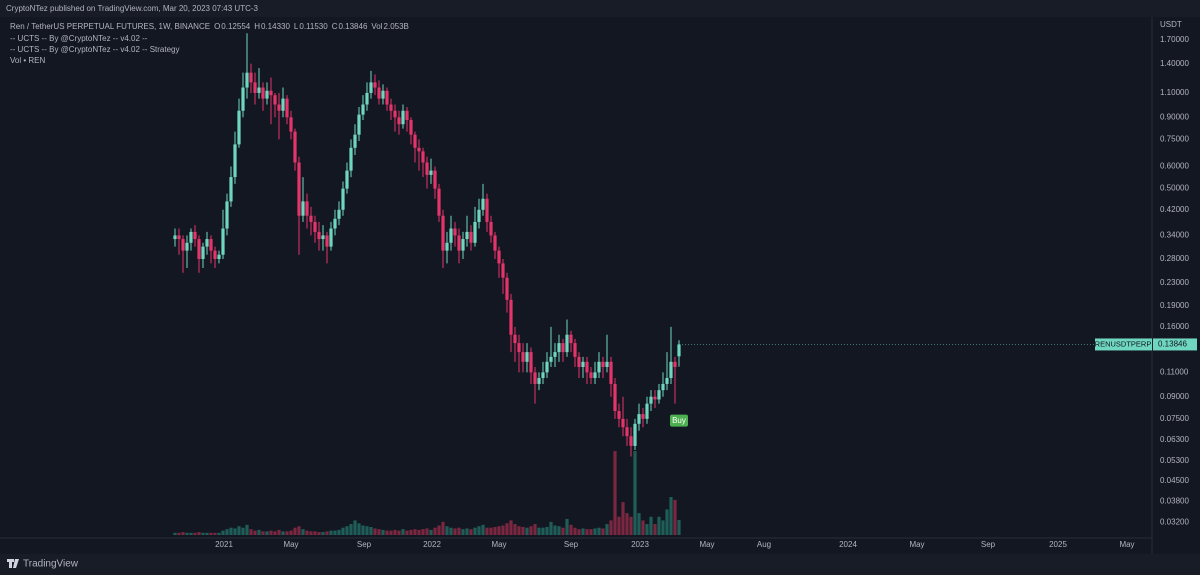  Describe the element at coordinates (1174, 371) in the screenshot. I see `y-tick-label: 0.11000` at that location.